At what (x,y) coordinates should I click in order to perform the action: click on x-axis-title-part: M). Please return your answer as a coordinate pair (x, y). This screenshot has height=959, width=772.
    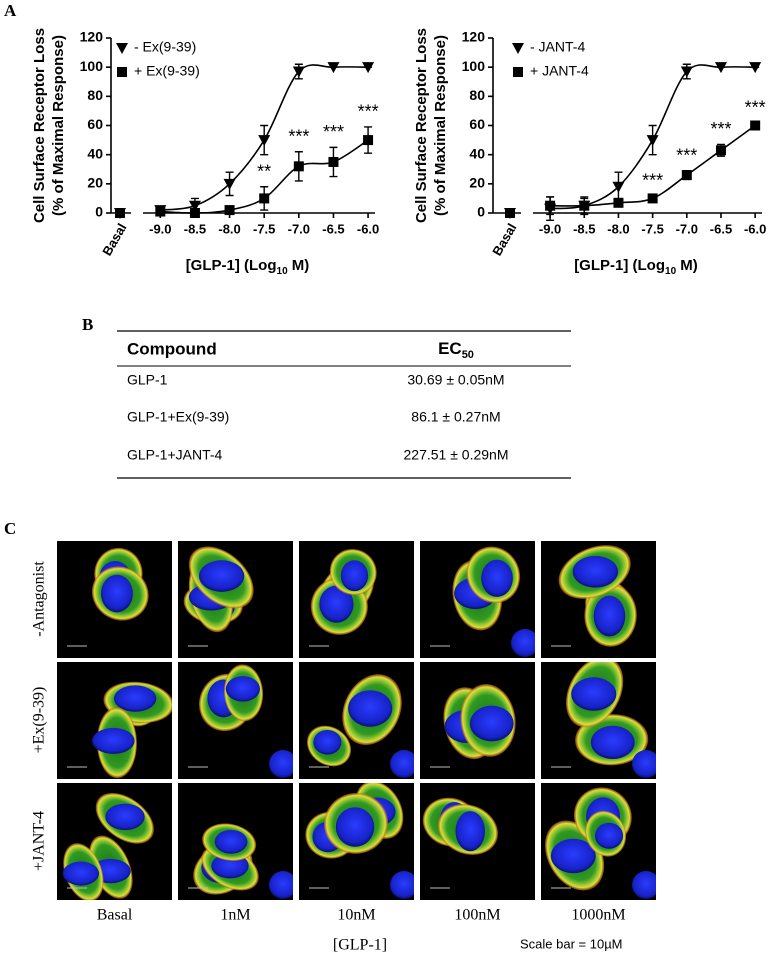
    Looking at the image, I should click on (299, 265).